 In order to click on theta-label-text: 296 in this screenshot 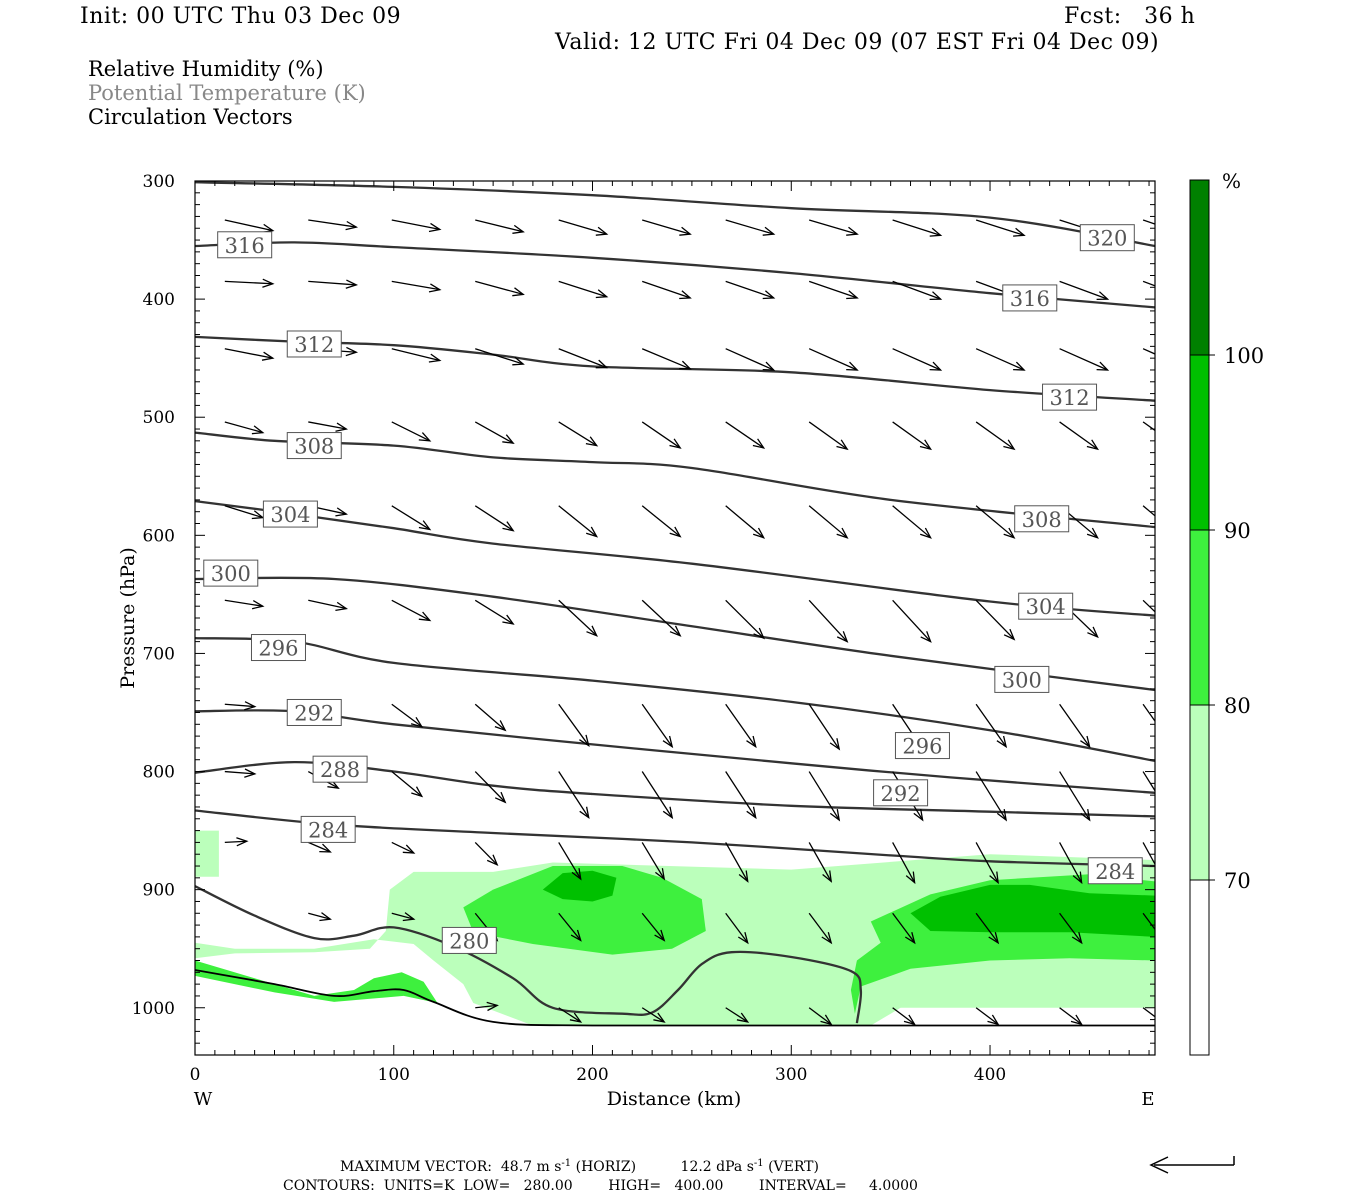, I will do `click(278, 649)`.